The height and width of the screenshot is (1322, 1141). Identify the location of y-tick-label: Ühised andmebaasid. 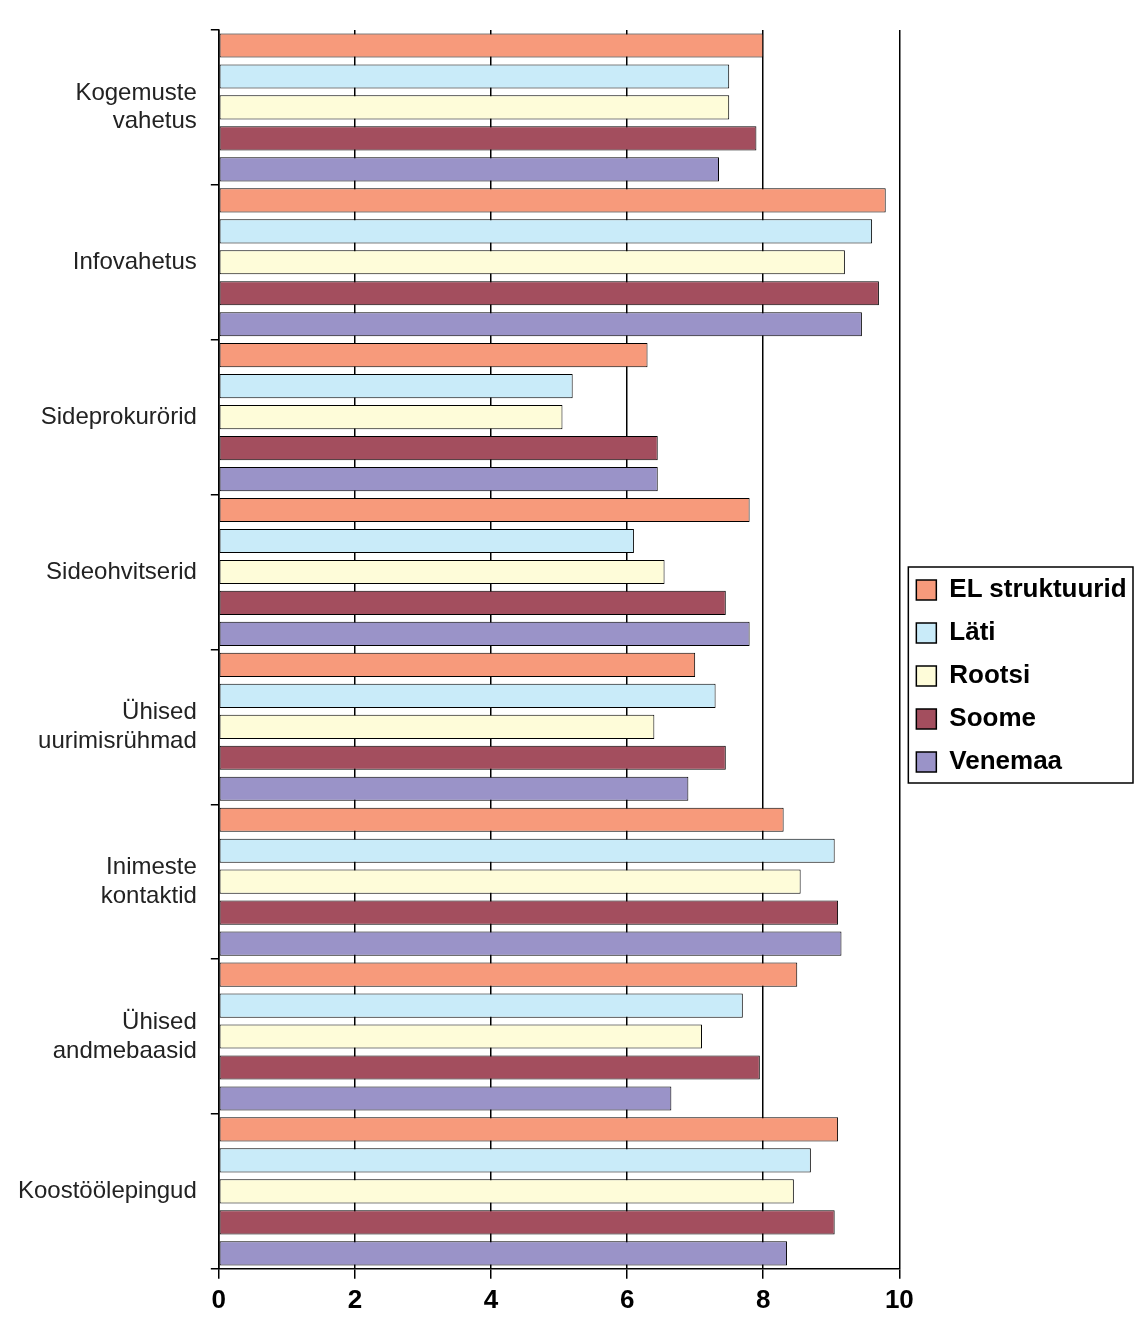
(124, 1034).